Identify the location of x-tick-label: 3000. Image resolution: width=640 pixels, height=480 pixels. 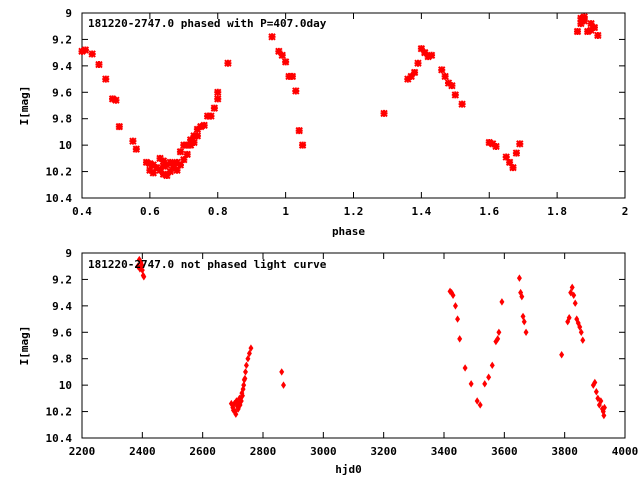
(323, 451).